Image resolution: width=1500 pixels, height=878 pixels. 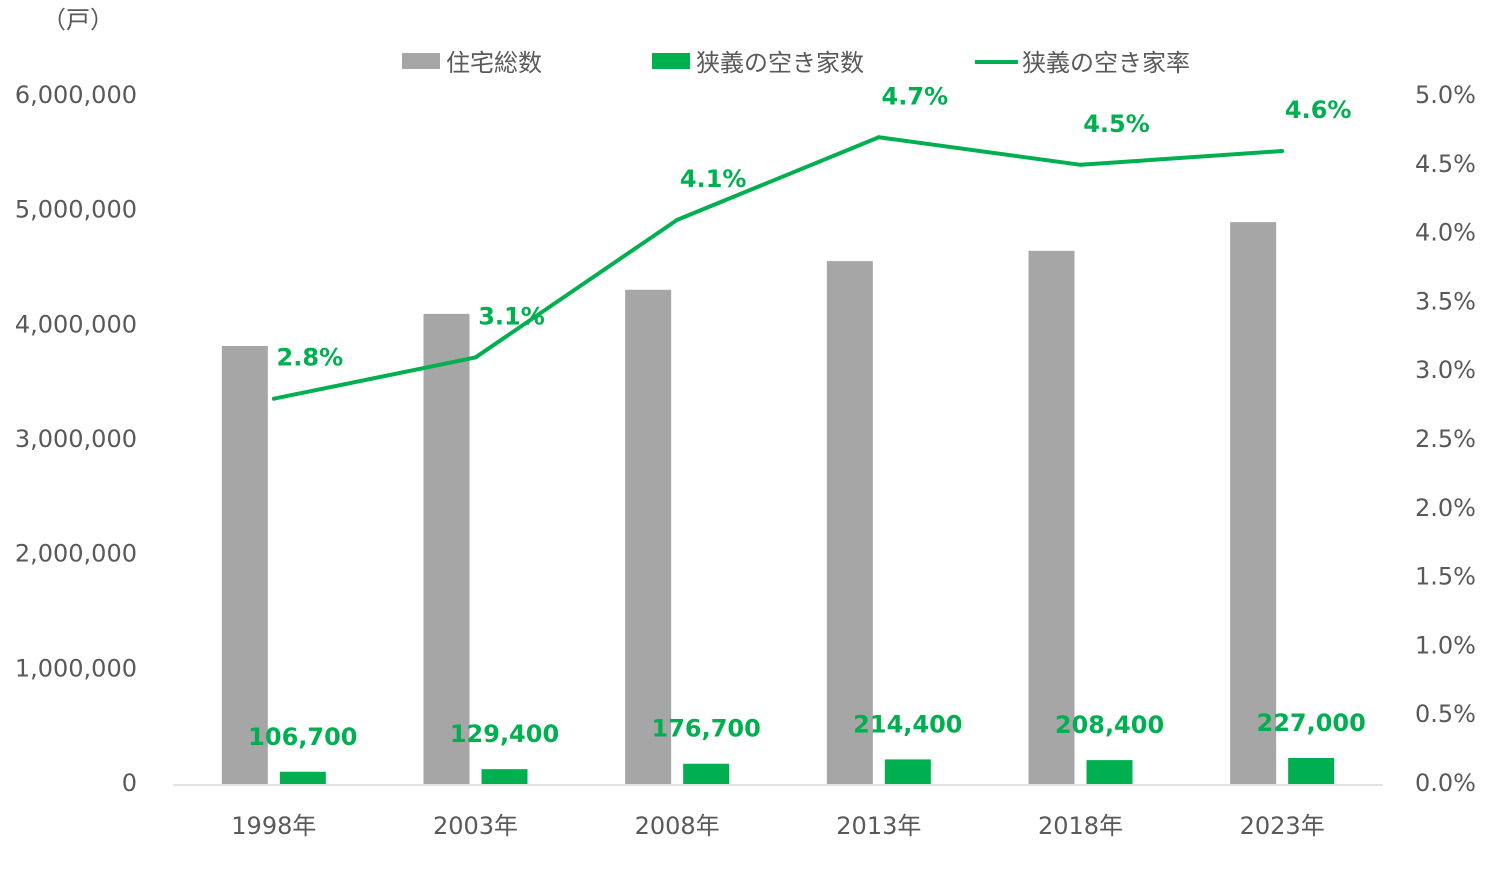 What do you see at coordinates (677, 826) in the screenshot?
I see `x-axis-category-label: 2008年` at bounding box center [677, 826].